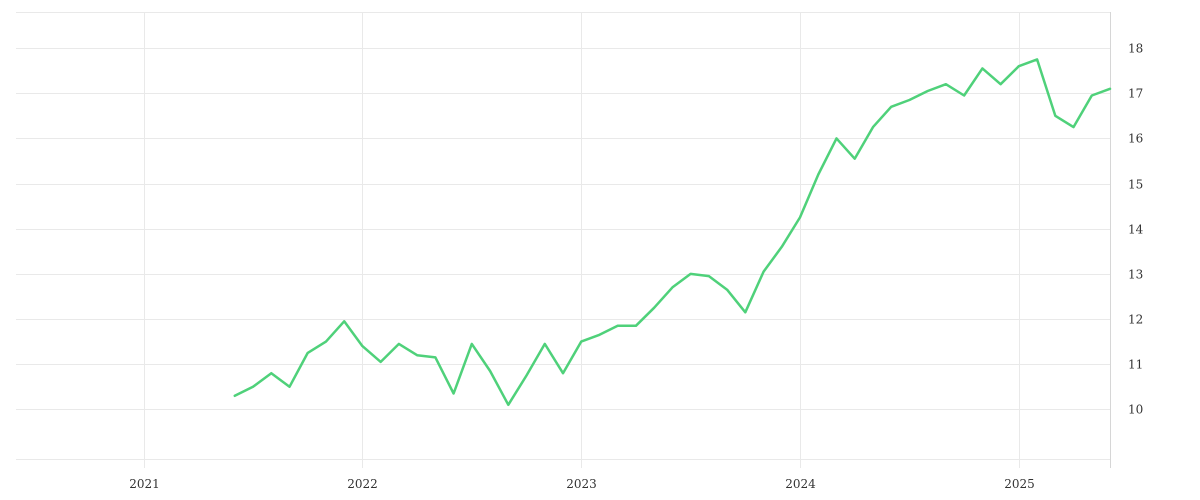 The width and height of the screenshot is (1200, 500). I want to click on x-tick-label: 2022, so click(362, 484).